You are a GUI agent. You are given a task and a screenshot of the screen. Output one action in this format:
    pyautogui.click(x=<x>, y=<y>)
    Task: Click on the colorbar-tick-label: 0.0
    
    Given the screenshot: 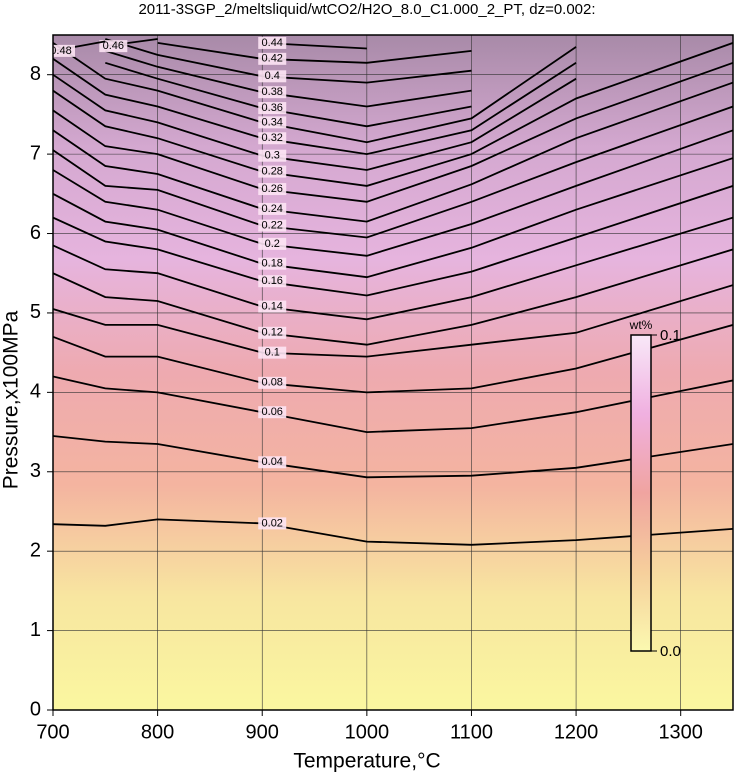 What is the action you would take?
    pyautogui.click(x=670, y=651)
    